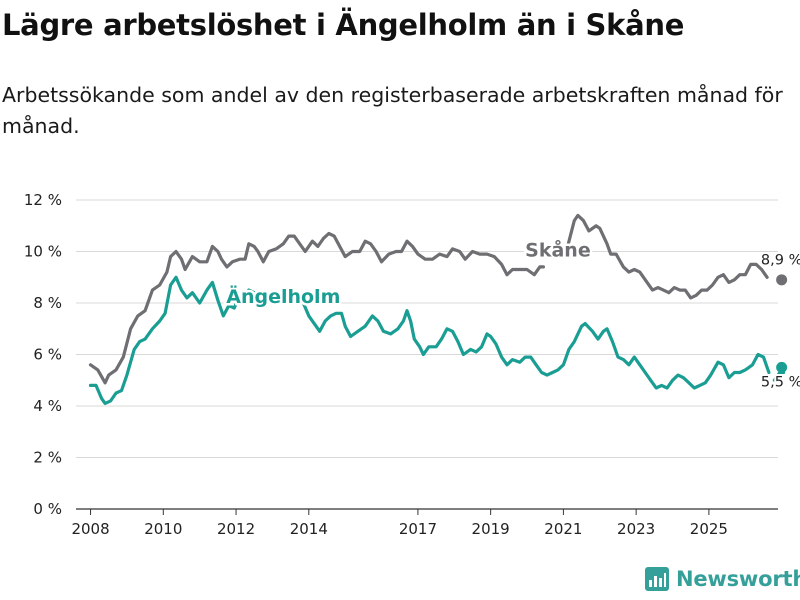 The width and height of the screenshot is (800, 600). I want to click on y-tick-label: 0 %, so click(47, 509).